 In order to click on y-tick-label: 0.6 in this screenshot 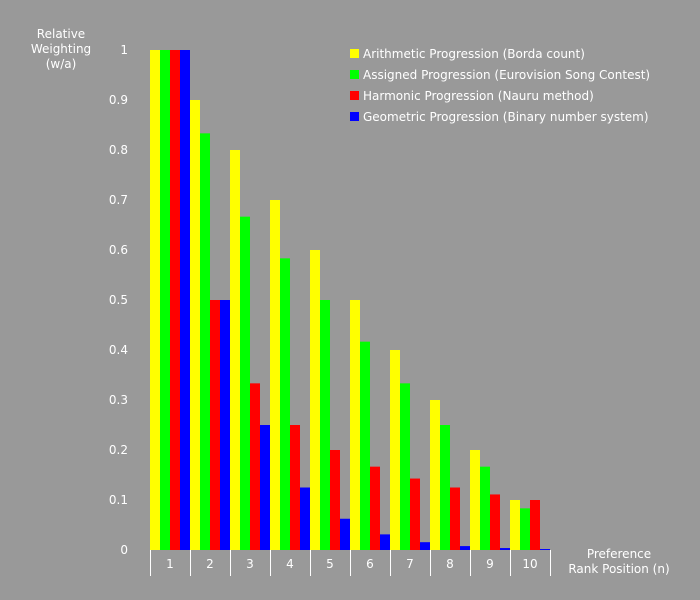, I will do `click(118, 250)`.